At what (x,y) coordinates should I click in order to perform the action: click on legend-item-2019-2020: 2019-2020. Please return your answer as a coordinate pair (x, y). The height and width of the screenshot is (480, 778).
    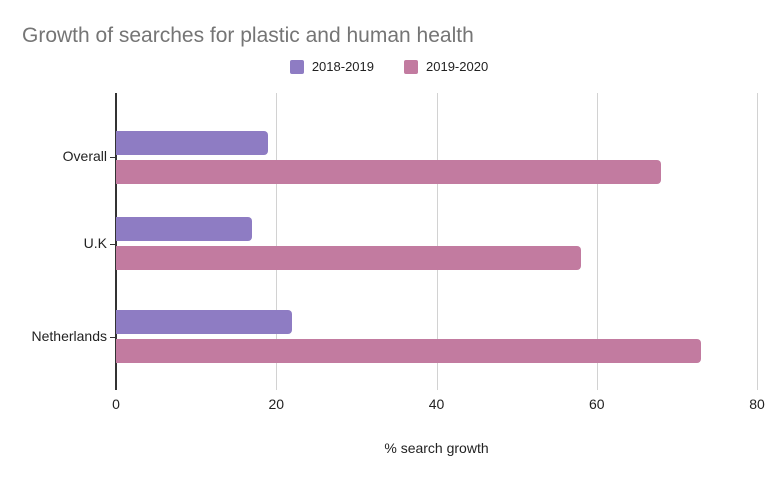
    Looking at the image, I should click on (446, 66).